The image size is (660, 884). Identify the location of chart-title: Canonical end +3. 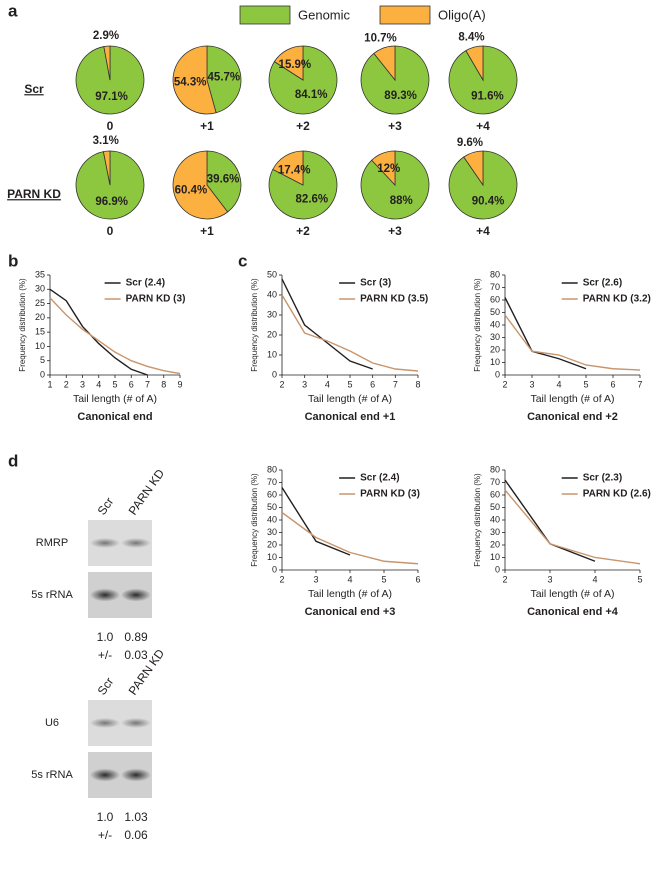
(350, 612).